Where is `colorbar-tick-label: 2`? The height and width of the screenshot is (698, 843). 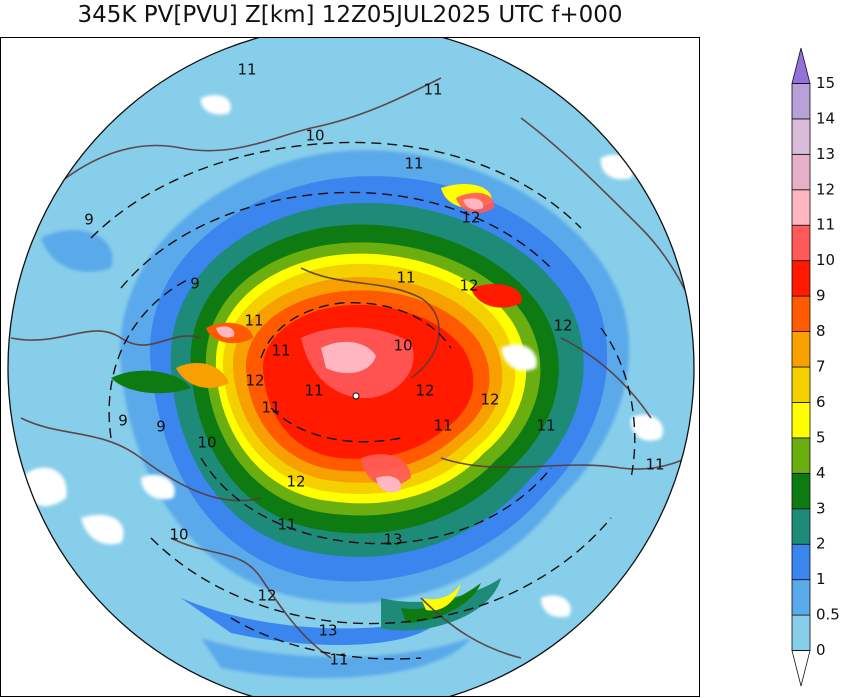
colorbar-tick-label: 2 is located at coordinates (821, 544).